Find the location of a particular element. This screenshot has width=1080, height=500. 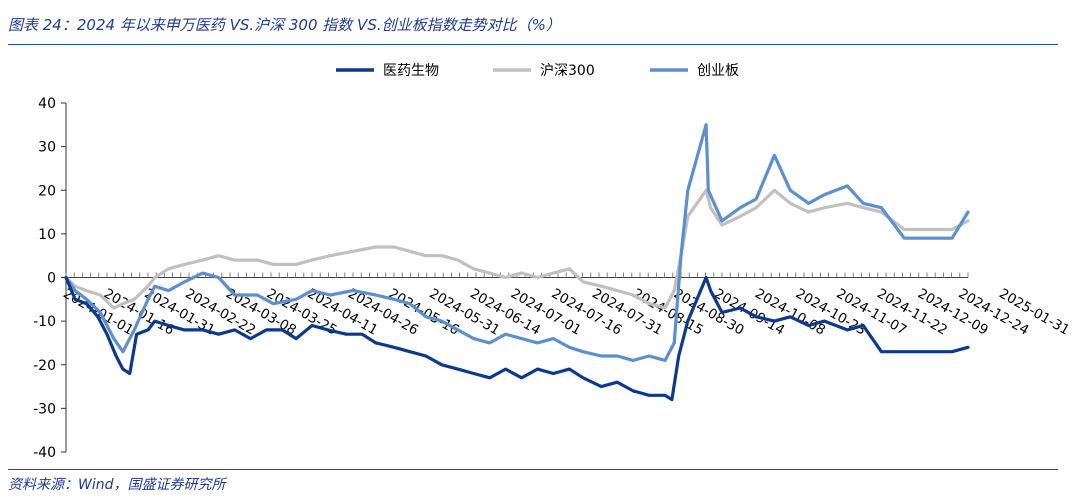

source-note: 资料来源：Wind，国盛证券研究所 is located at coordinates (117, 485).